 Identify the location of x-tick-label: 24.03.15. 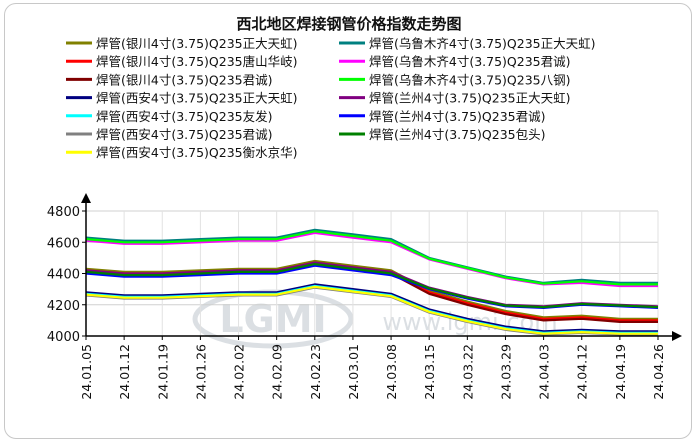
(429, 372).